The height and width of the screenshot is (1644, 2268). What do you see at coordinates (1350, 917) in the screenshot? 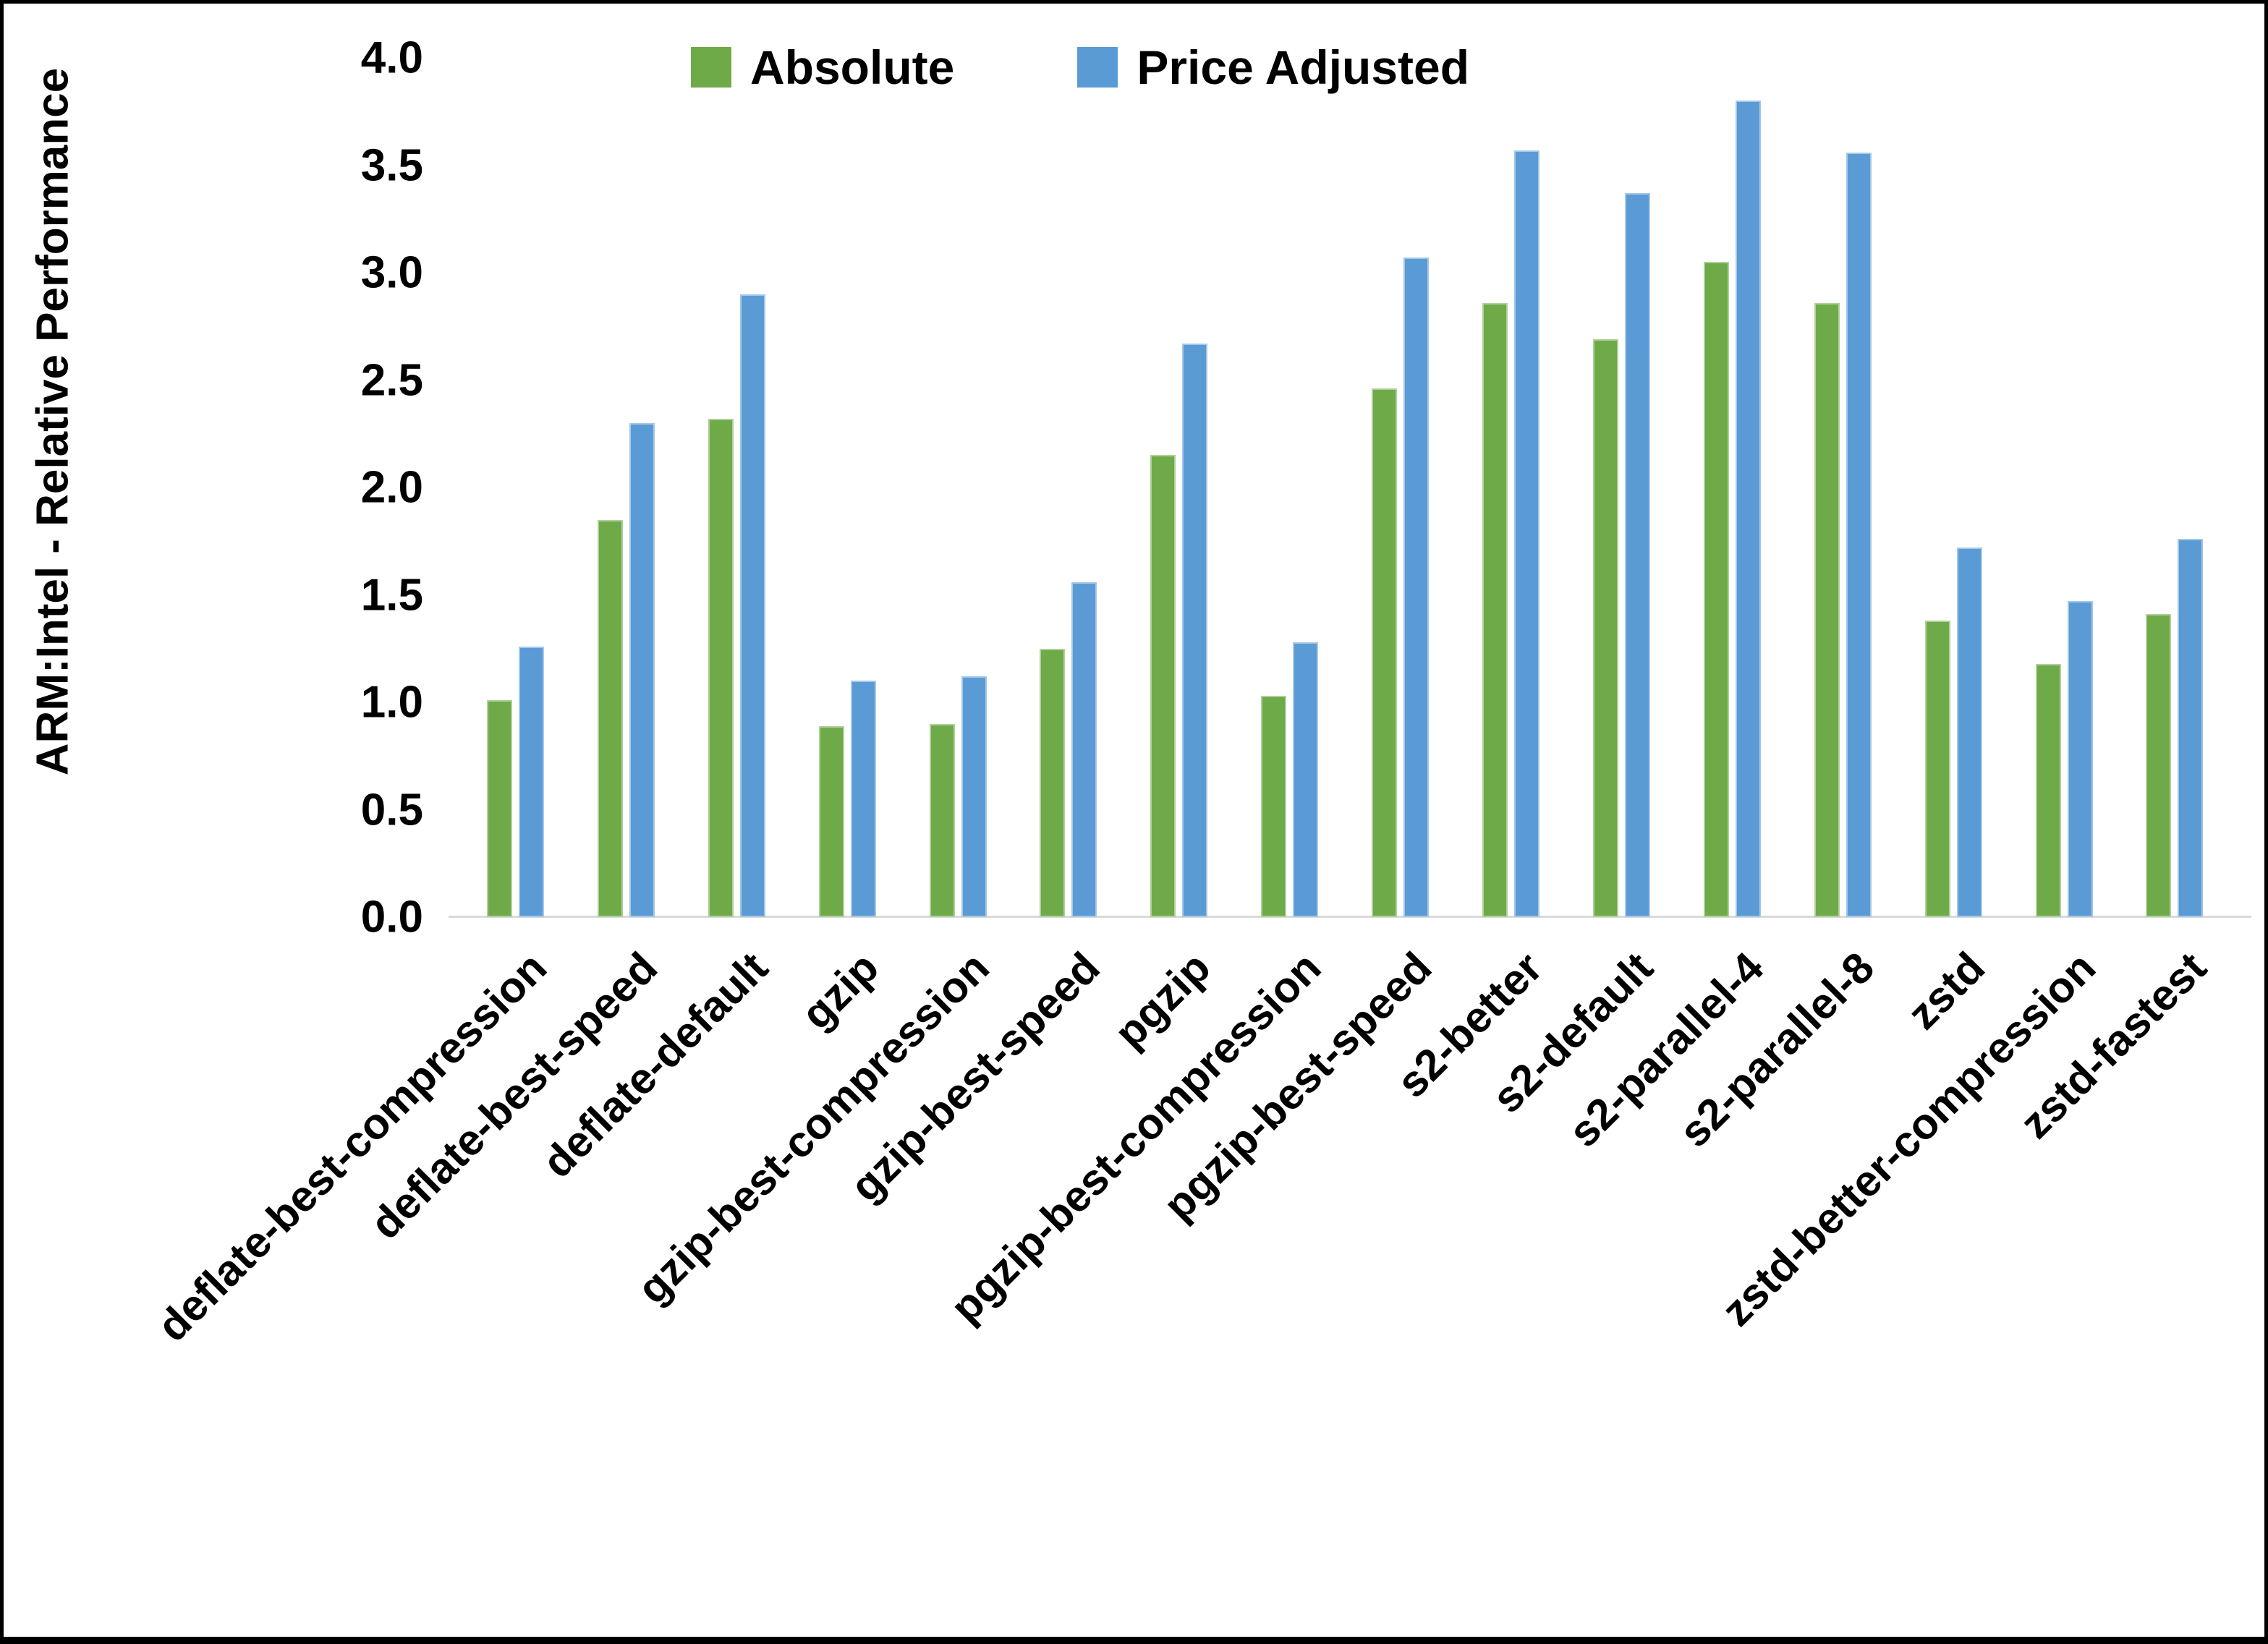
I see `x-axis-line` at bounding box center [1350, 917].